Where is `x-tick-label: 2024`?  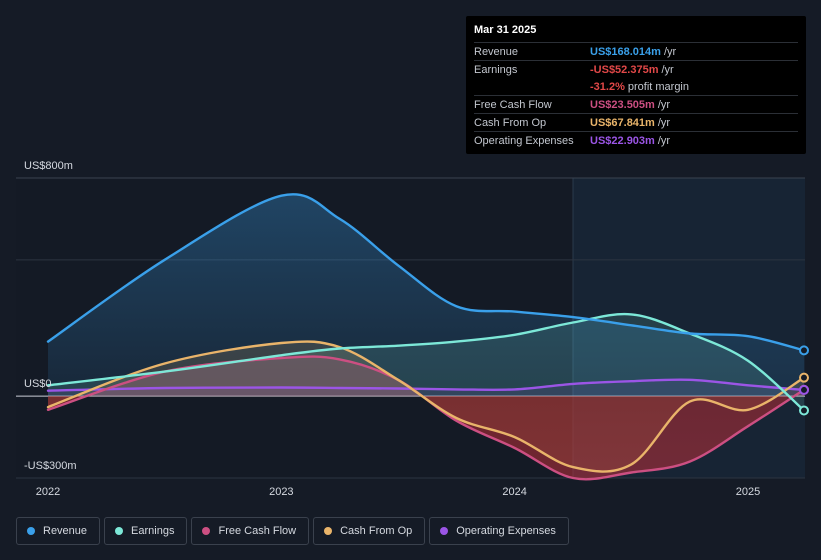
x-tick-label: 2024 is located at coordinates (514, 492).